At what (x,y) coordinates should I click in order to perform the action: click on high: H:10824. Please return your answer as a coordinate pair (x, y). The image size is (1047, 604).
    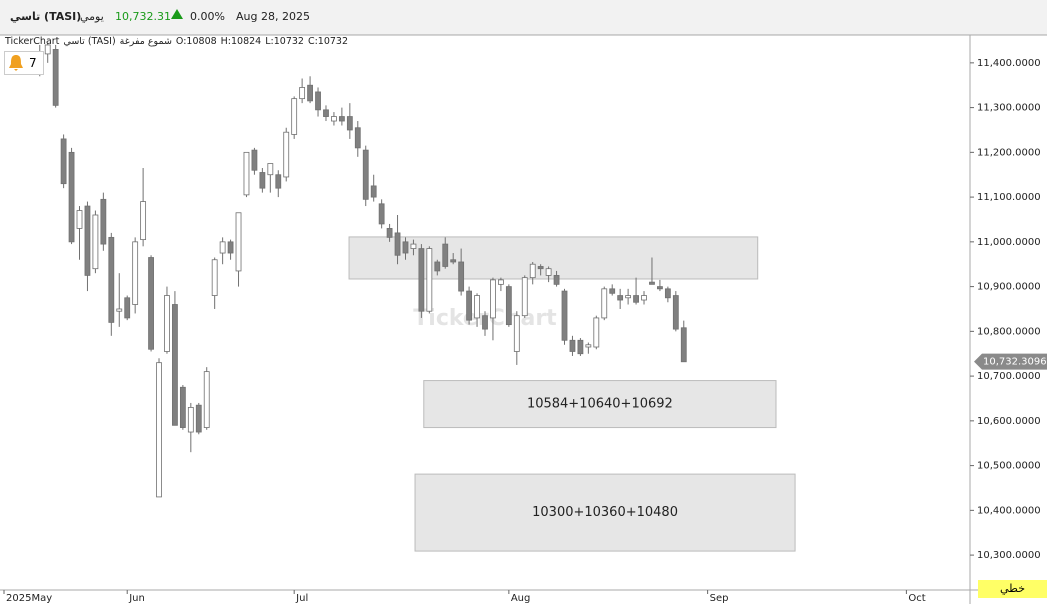
    Looking at the image, I should click on (241, 41).